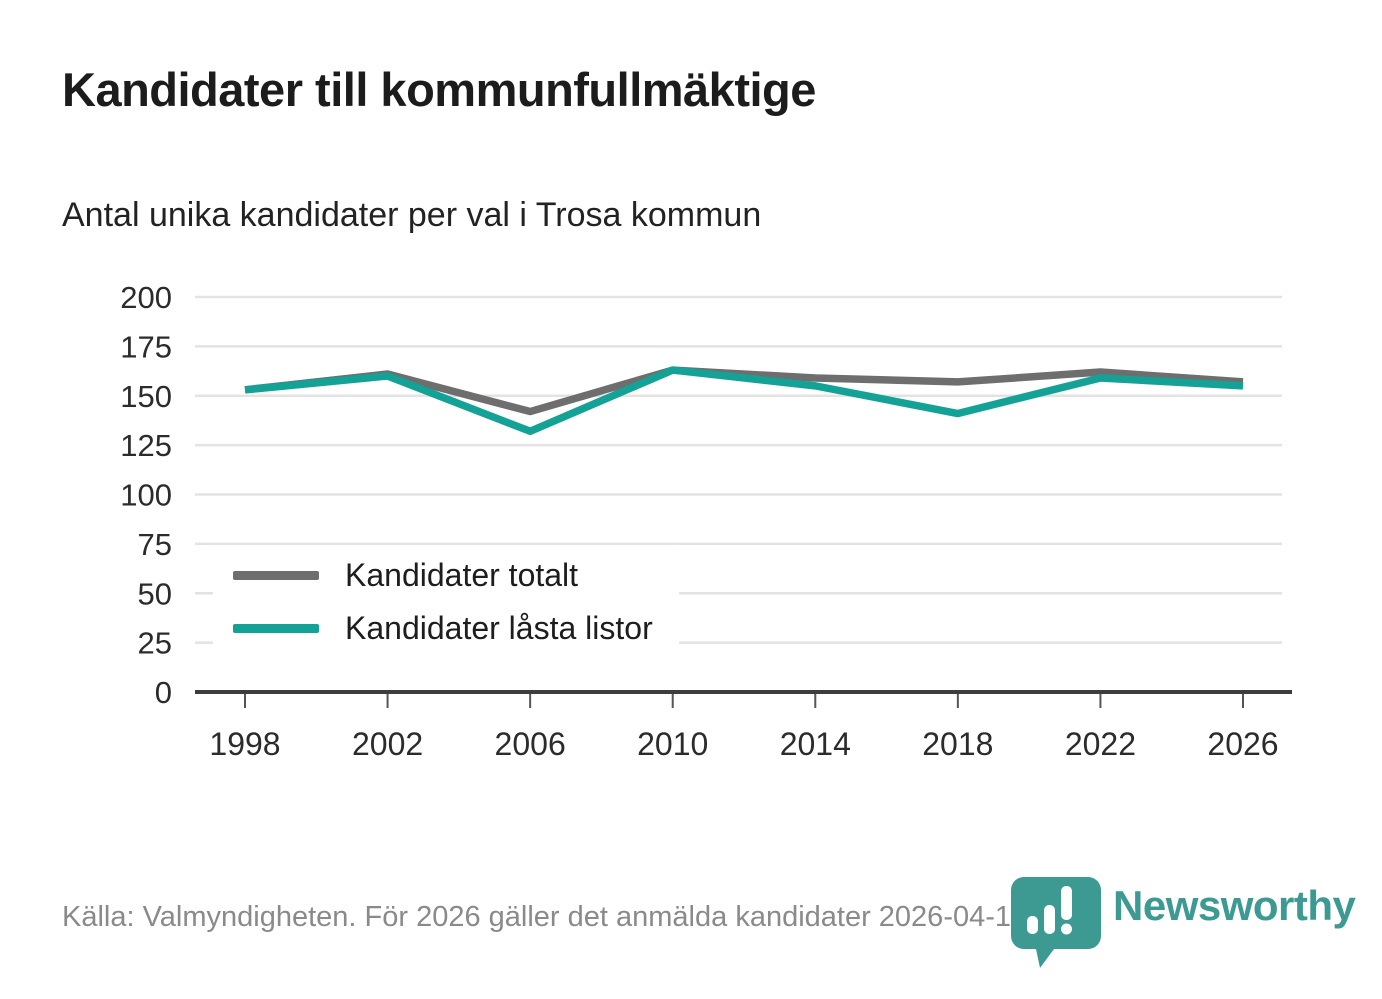 This screenshot has width=1382, height=999. I want to click on newsworthy-logo-icon, so click(1056, 922).